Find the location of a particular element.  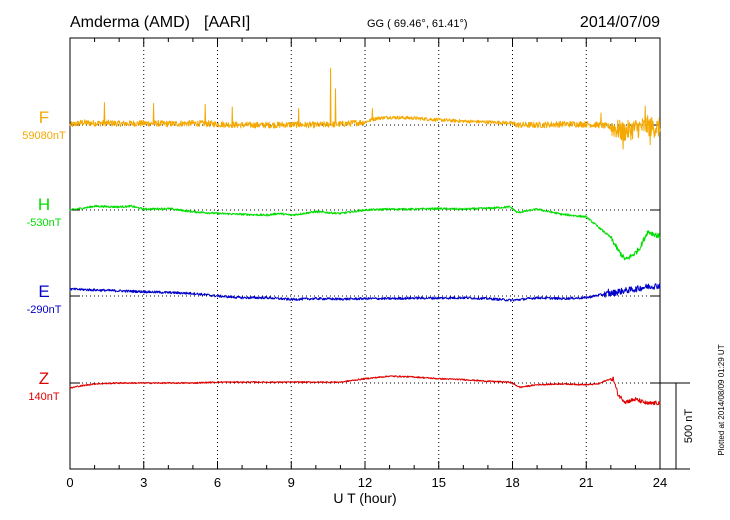

station-title: Amderma (AMD) is located at coordinates (130, 22).